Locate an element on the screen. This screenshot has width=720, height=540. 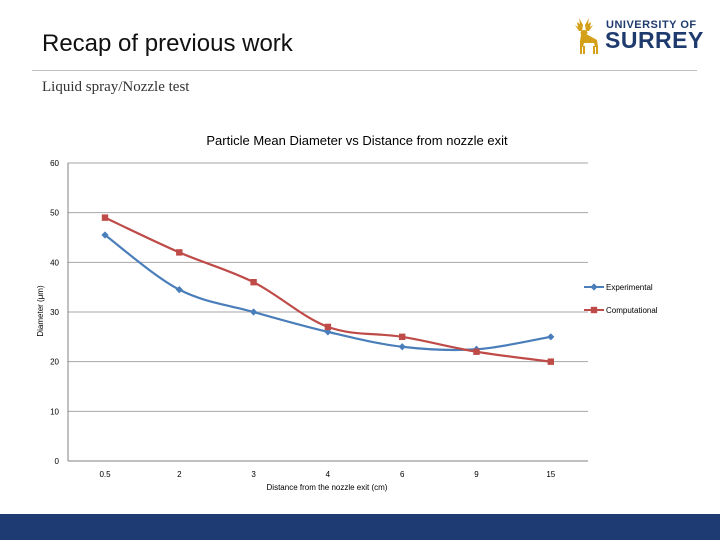
y-axis-label: Diameter (μm) is located at coordinates (40, 311).